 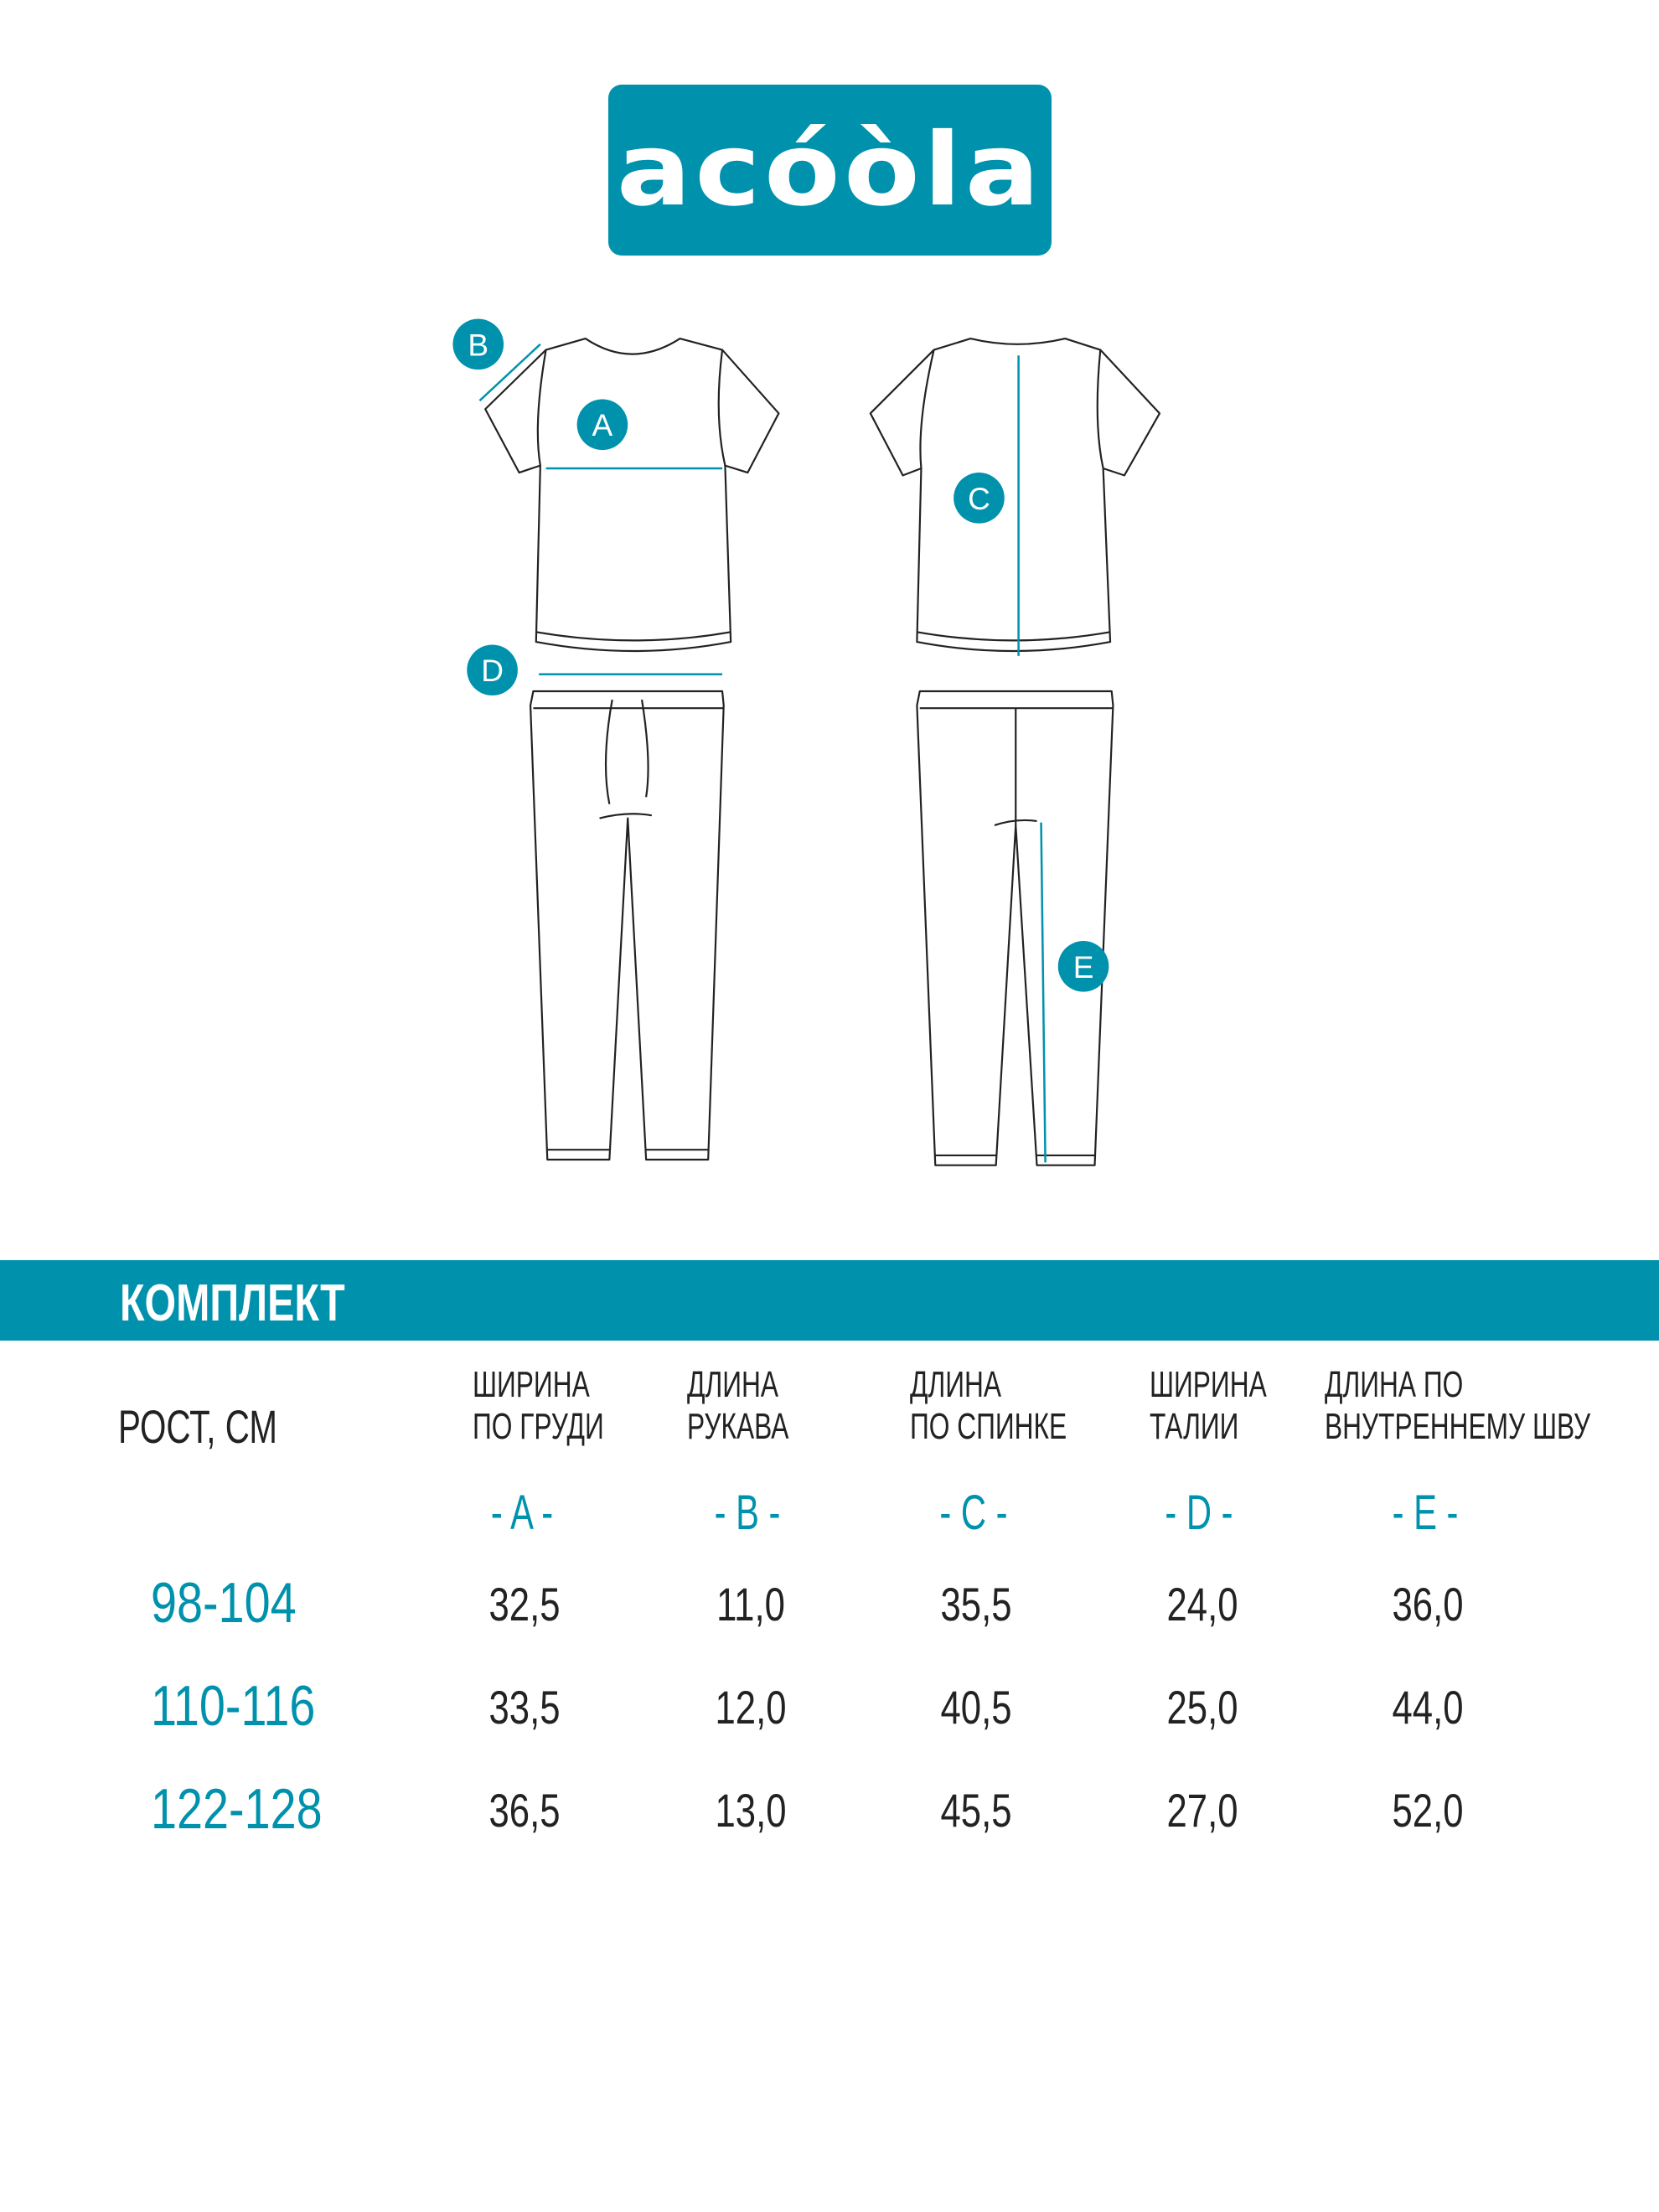 I want to click on marker-a-label: A, so click(x=602, y=424).